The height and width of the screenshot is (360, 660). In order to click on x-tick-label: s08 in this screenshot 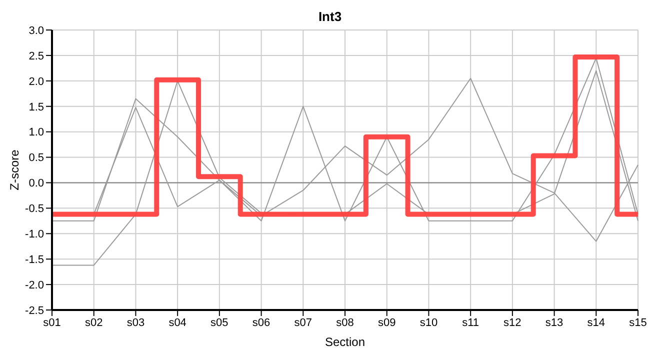, I will do `click(345, 322)`.